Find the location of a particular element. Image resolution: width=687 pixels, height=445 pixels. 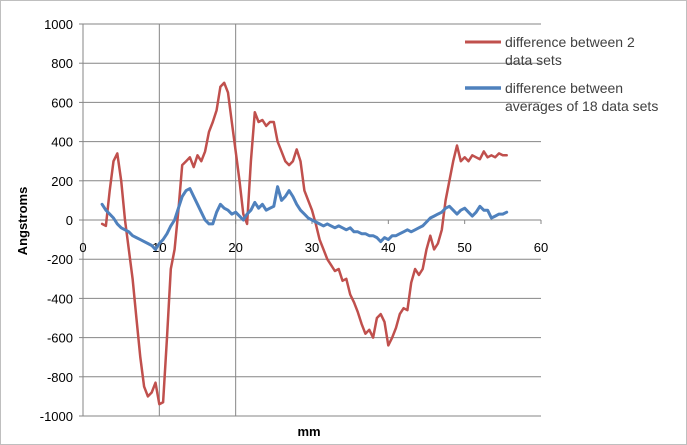

x-axis-title: mm is located at coordinates (308, 431).